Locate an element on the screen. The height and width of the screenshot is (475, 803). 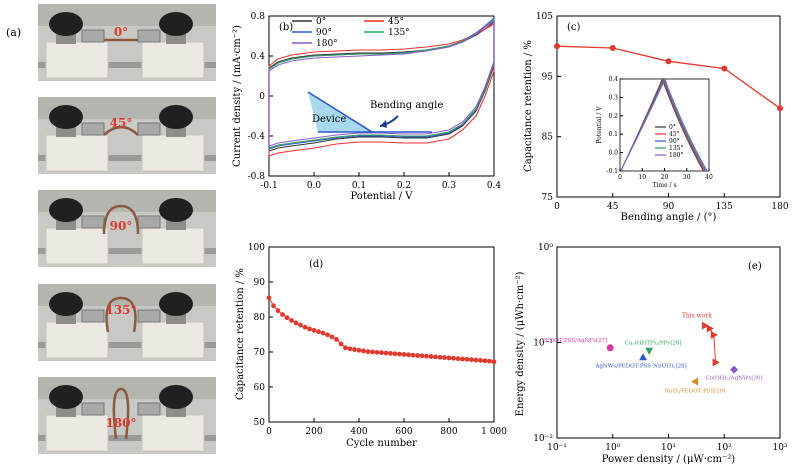
inset-device-label: Device is located at coordinates (329, 119).